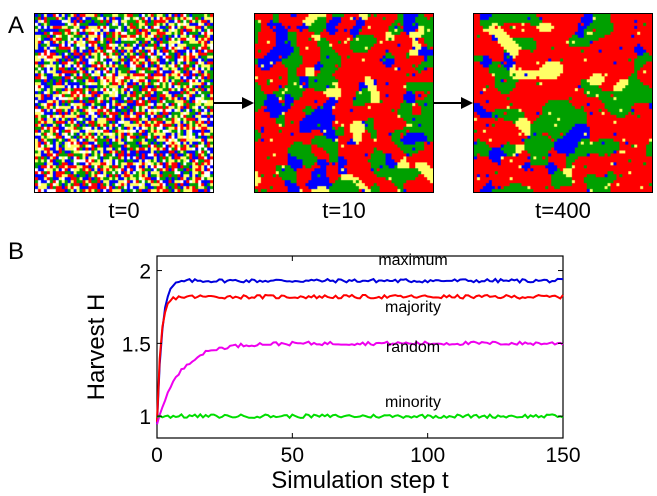 Image resolution: width=657 pixels, height=496 pixels. Describe the element at coordinates (563, 103) in the screenshot. I see `snapshot-grid-t400` at that location.